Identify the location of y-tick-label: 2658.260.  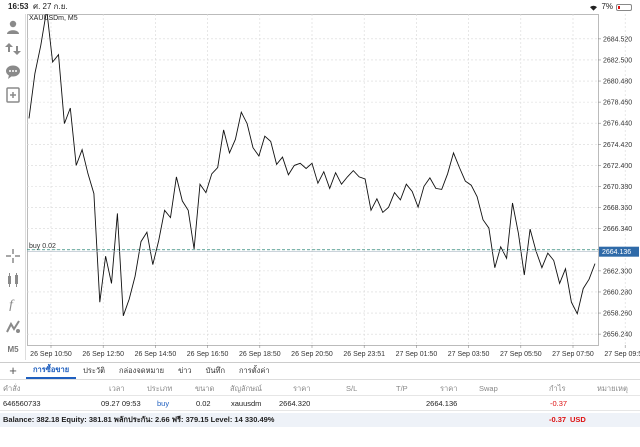
(617, 314).